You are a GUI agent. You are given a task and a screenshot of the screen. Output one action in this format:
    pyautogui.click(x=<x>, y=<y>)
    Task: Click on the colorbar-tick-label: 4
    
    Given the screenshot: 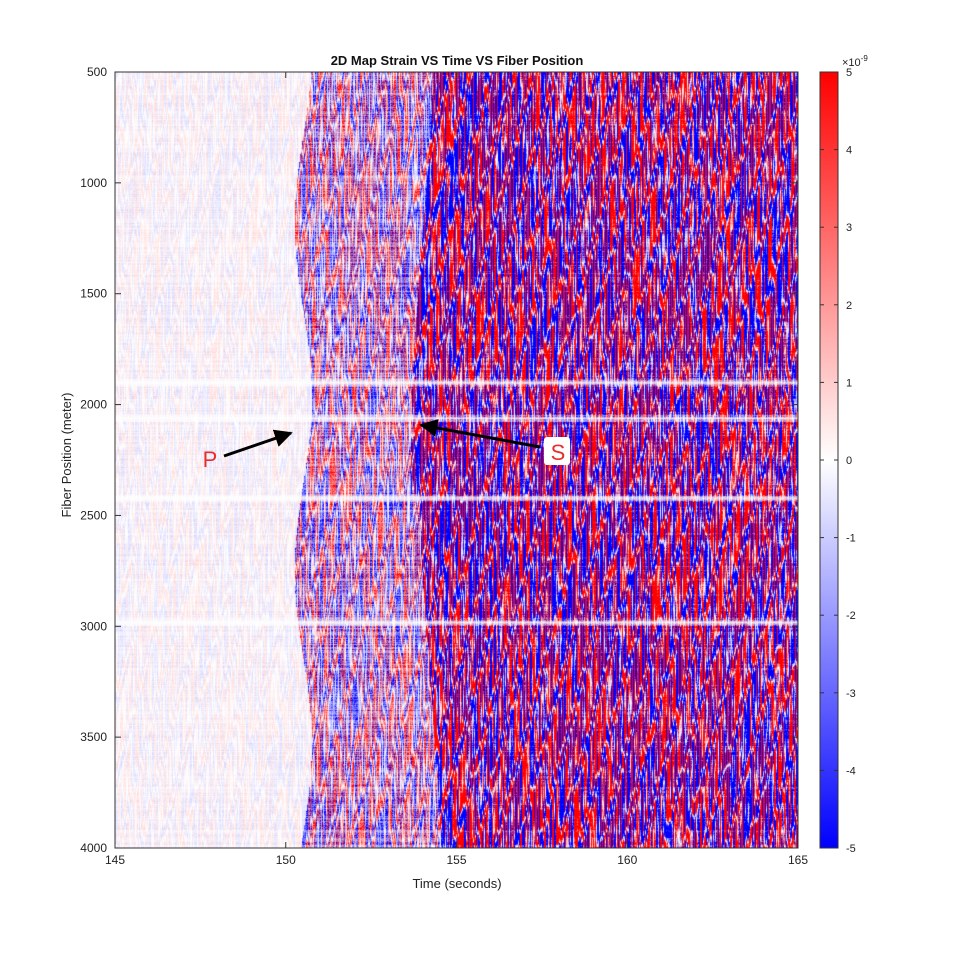 What is the action you would take?
    pyautogui.click(x=849, y=151)
    